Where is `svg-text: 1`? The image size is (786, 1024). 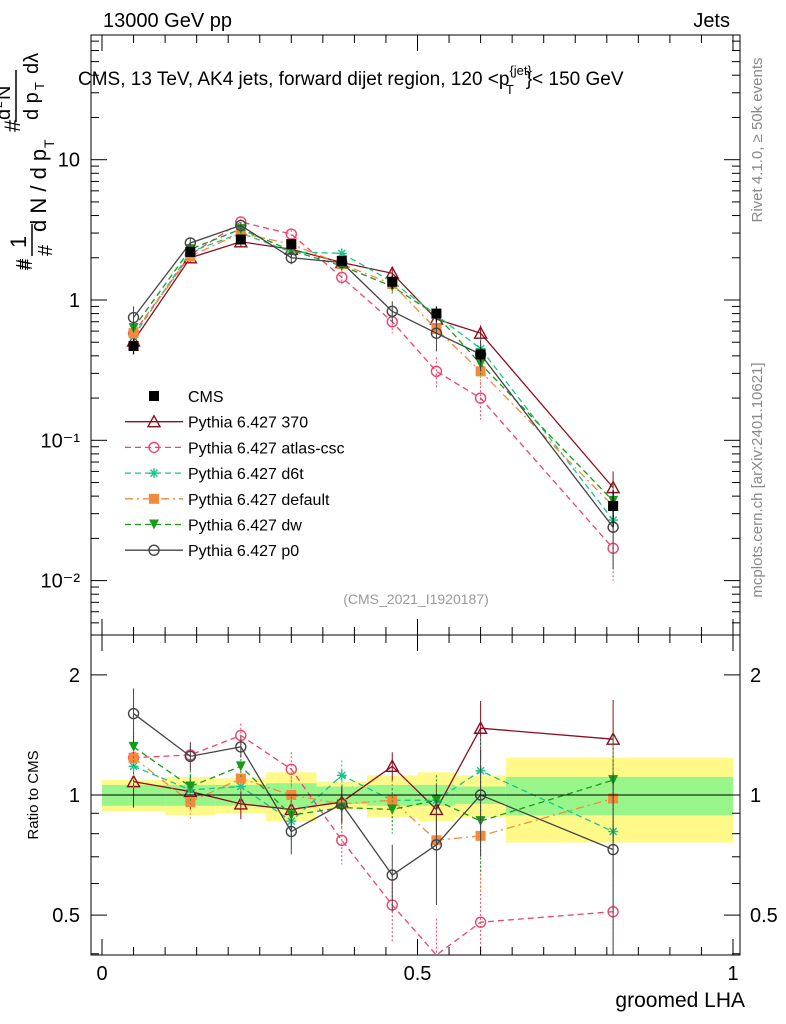 svg-text: 1 is located at coordinates (18, 242).